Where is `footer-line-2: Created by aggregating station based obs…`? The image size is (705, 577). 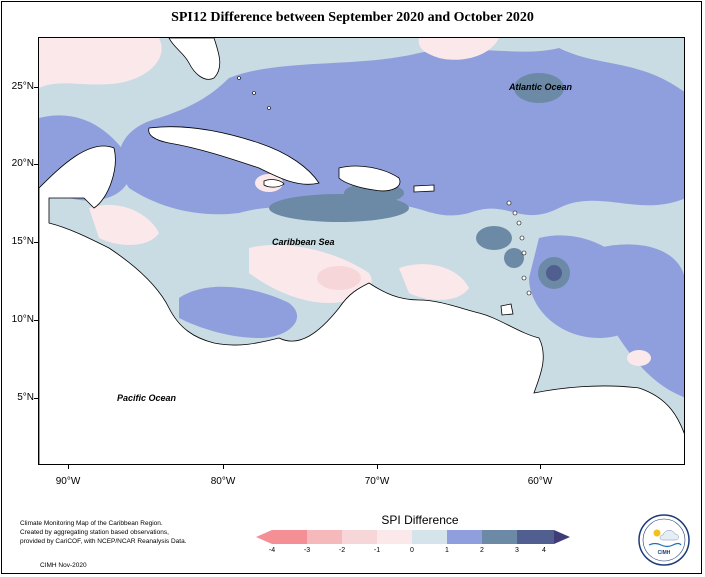
footer-line-2: Created by aggregating station based obs… is located at coordinates (94, 532).